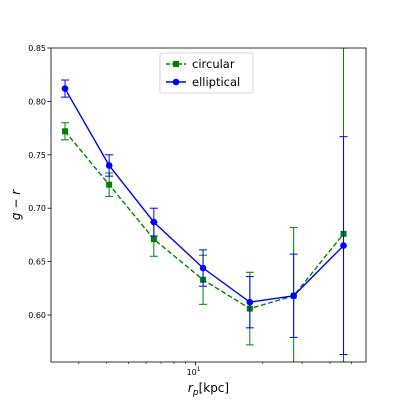 Image resolution: width=407 pixels, height=407 pixels. I want to click on x-tick-label: 101, so click(194, 371).